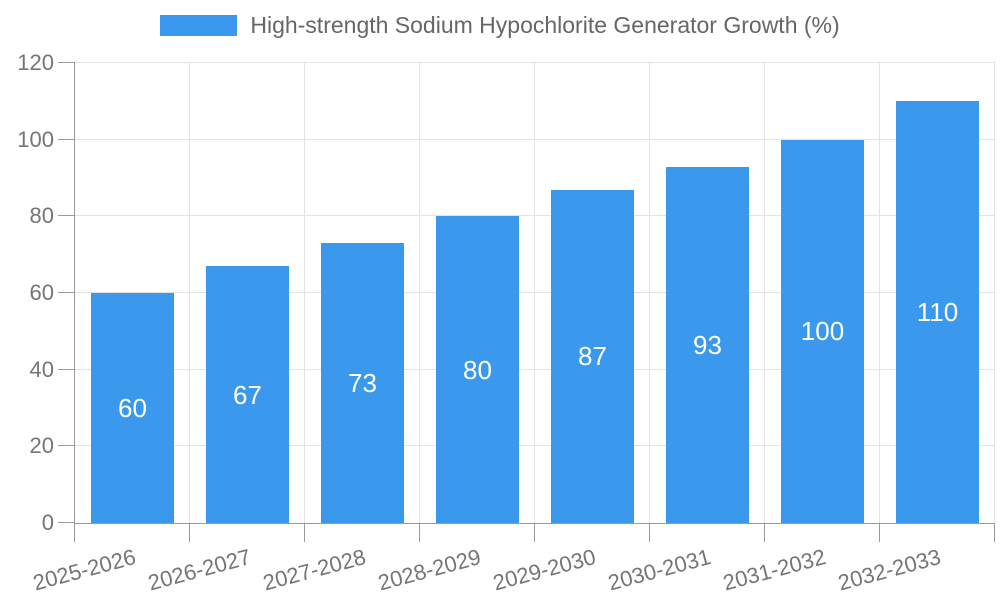 The width and height of the screenshot is (1000, 600). I want to click on x-axis-line, so click(534, 523).